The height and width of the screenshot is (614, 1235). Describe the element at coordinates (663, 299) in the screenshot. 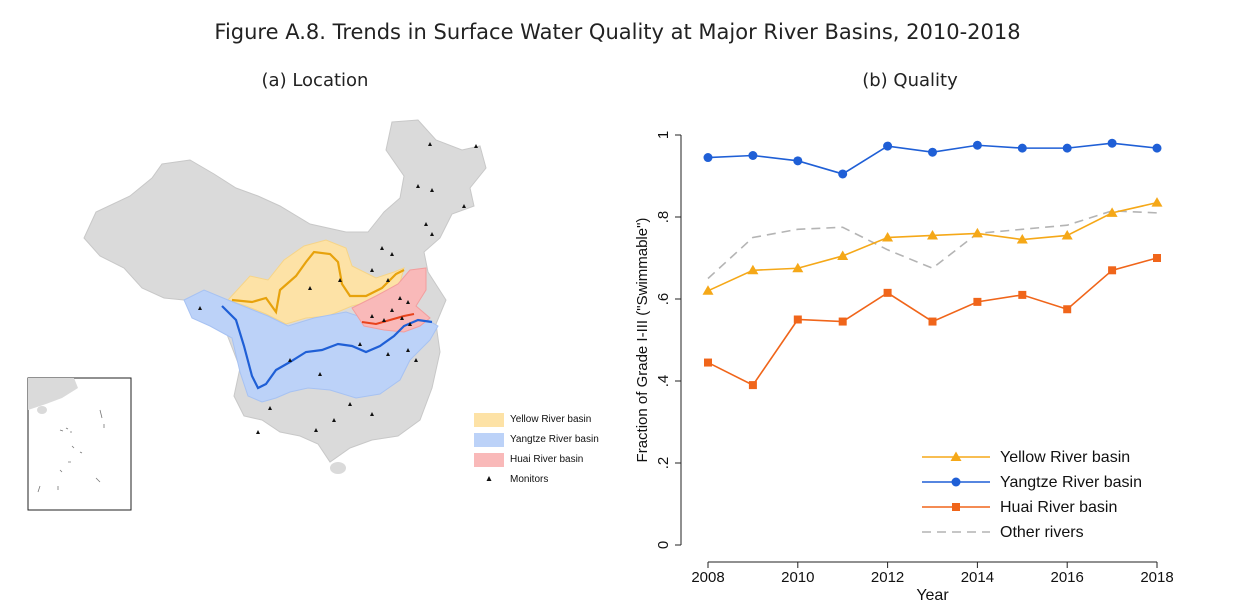

I see `y-tick-label: .6` at that location.